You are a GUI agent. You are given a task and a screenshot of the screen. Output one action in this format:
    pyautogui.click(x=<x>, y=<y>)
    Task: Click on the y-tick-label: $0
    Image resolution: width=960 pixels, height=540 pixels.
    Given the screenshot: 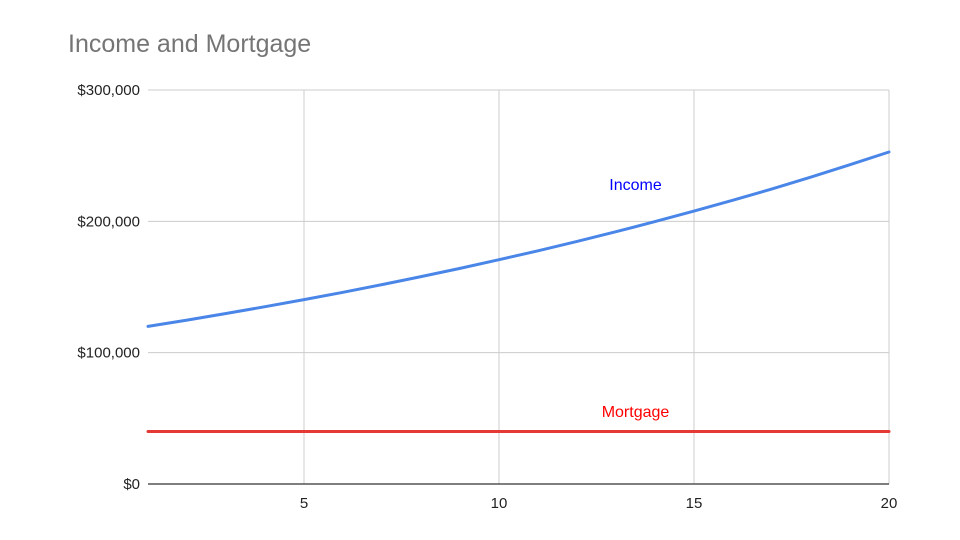 What is the action you would take?
    pyautogui.click(x=131, y=484)
    